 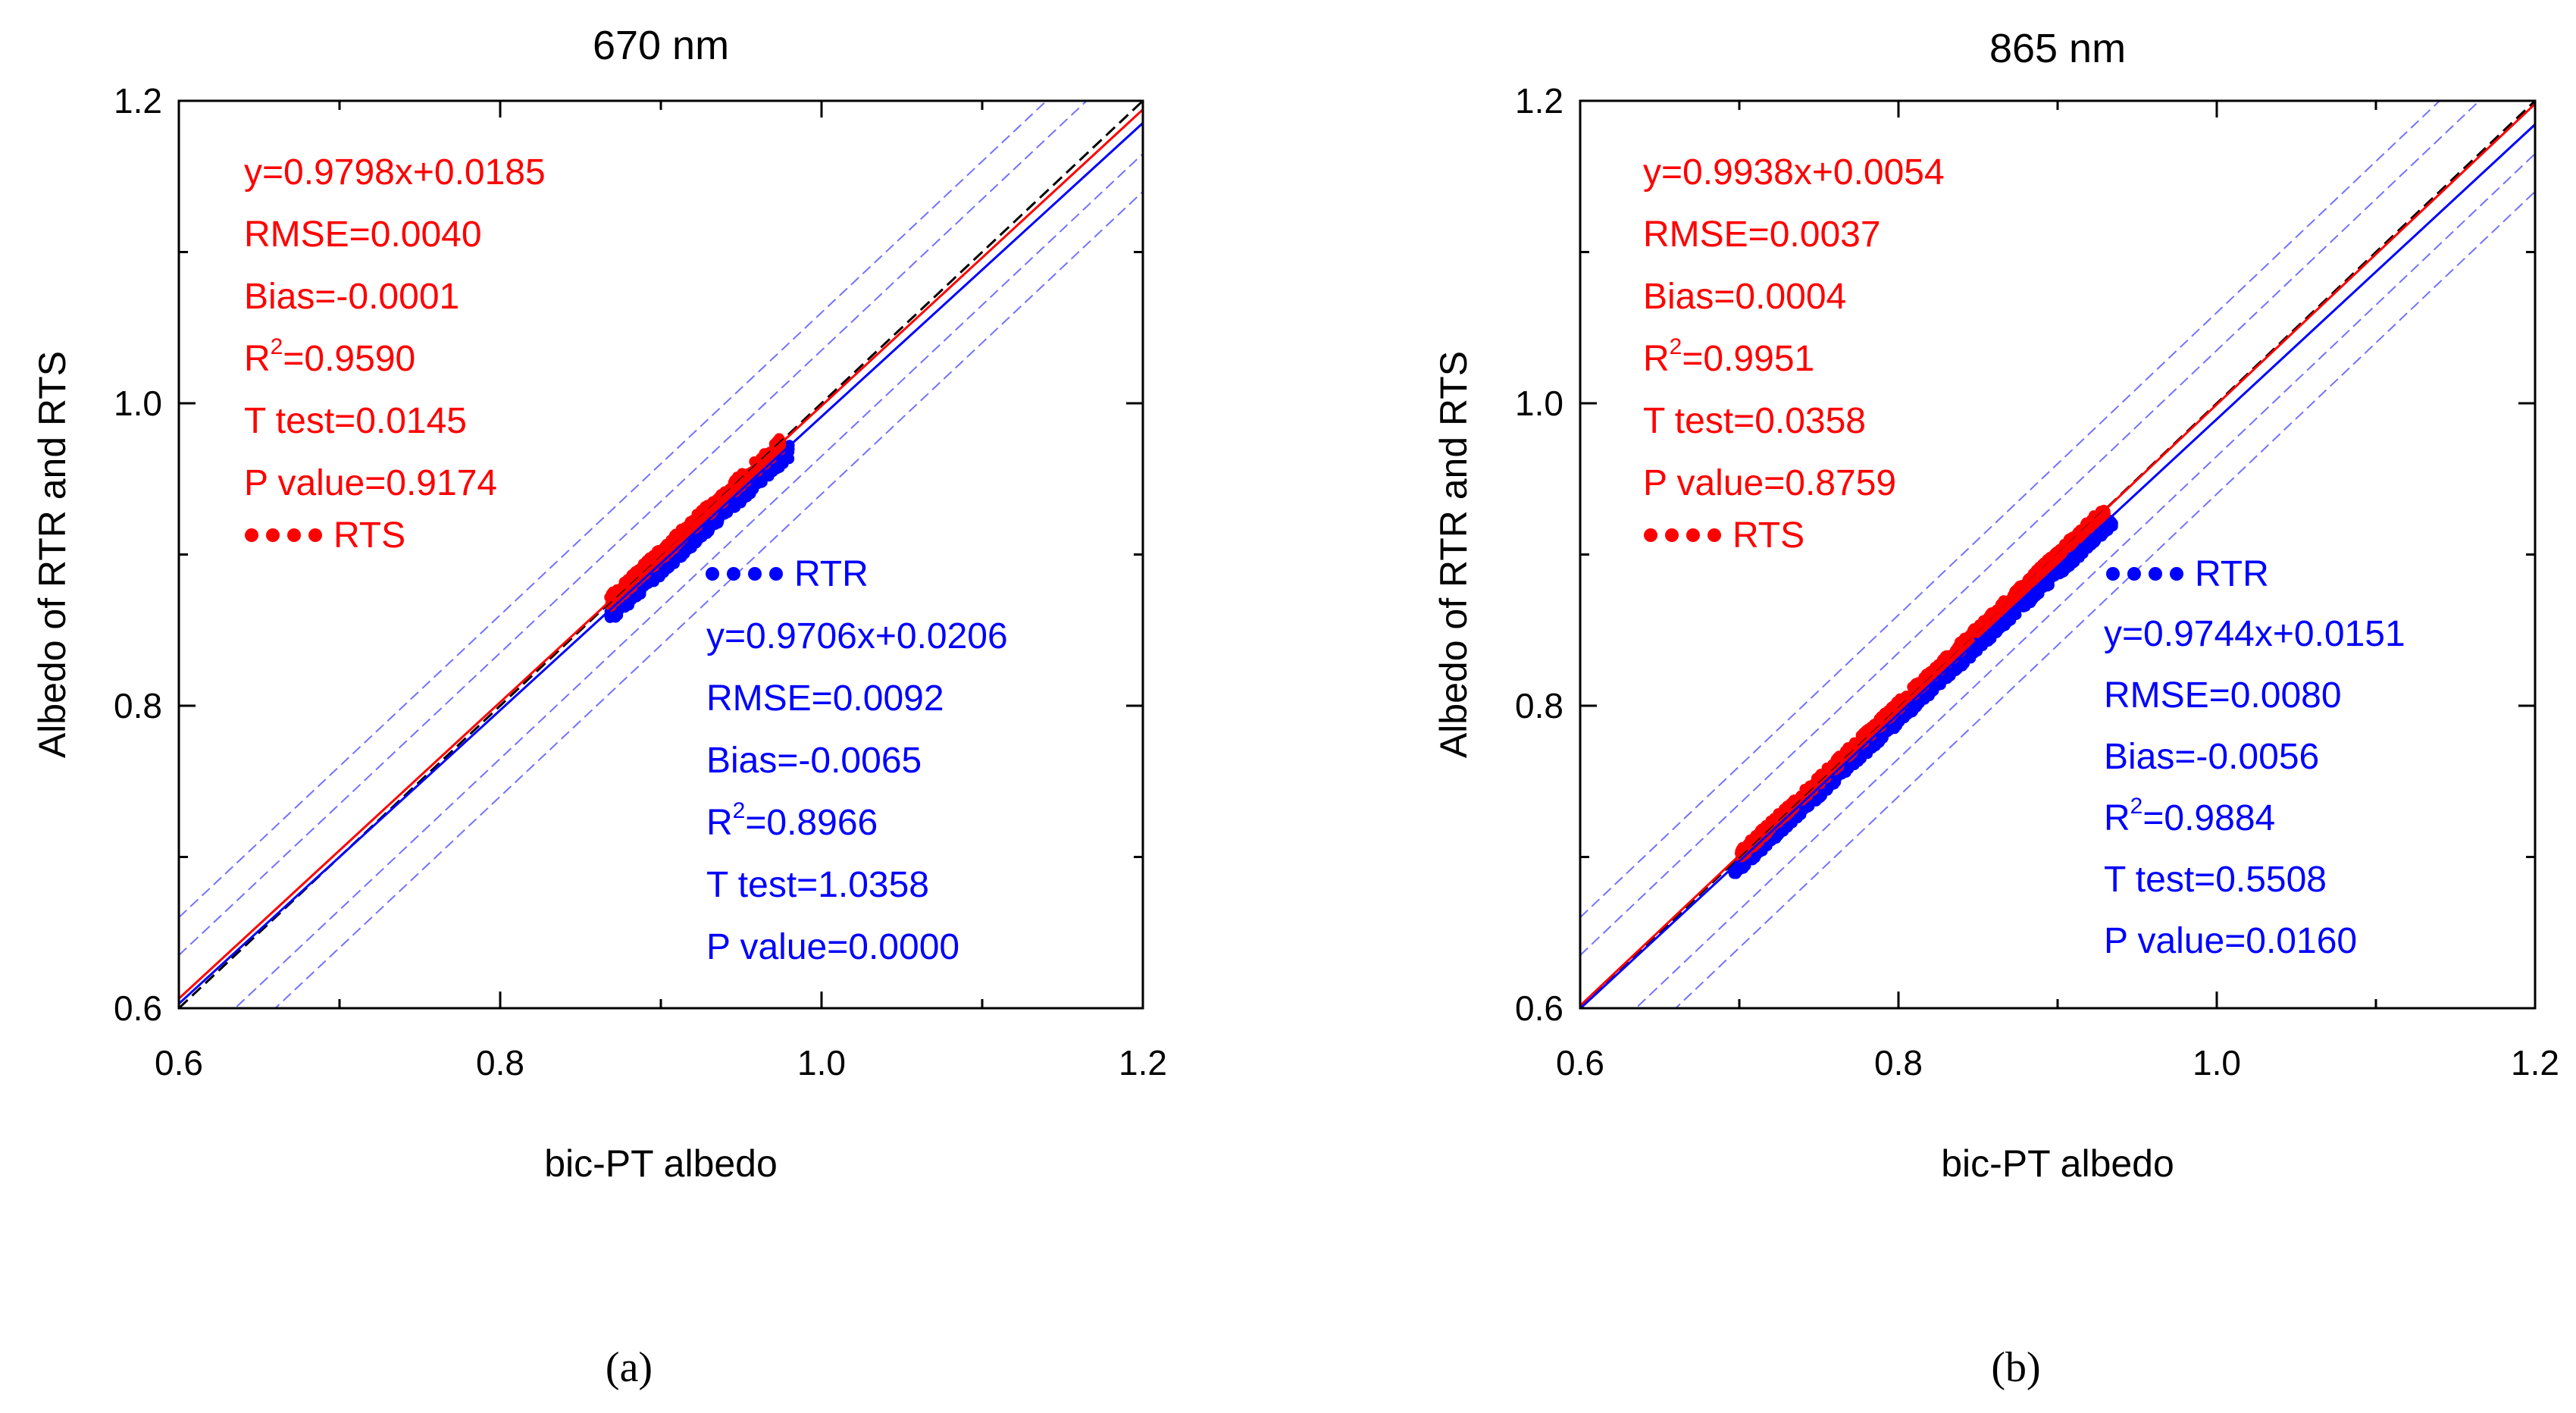 I want to click on stat-line-rts: T test=0.0145, so click(x=355, y=421).